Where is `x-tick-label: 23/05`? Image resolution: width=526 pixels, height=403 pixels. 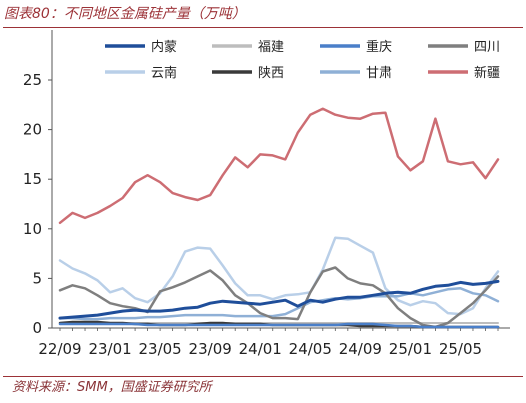 x-tick-label: 23/05 is located at coordinates (159, 349).